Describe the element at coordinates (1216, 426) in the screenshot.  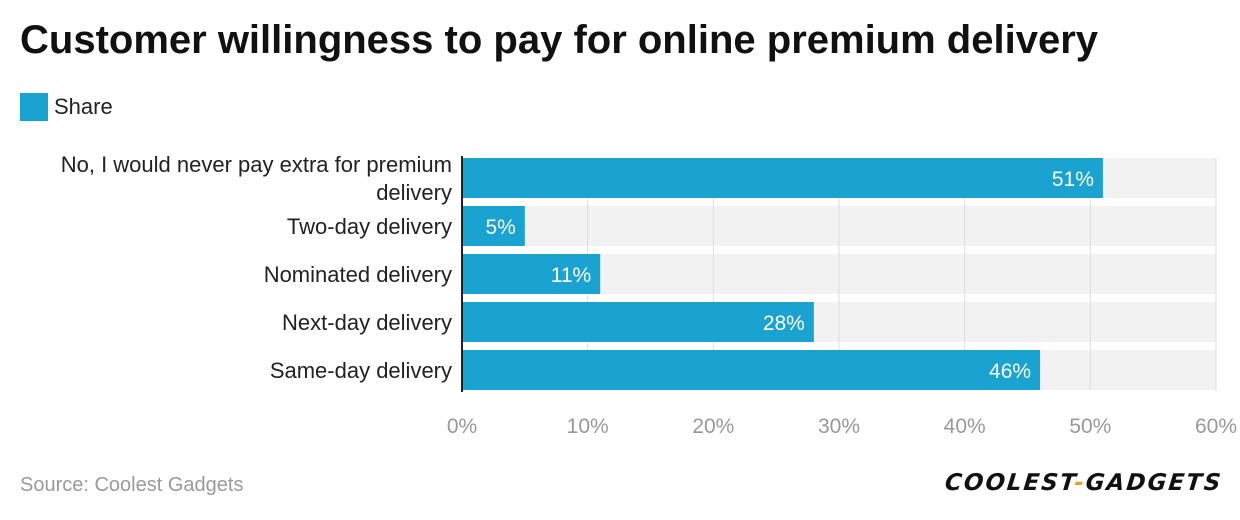
I see `x-tick-label: 60%` at that location.